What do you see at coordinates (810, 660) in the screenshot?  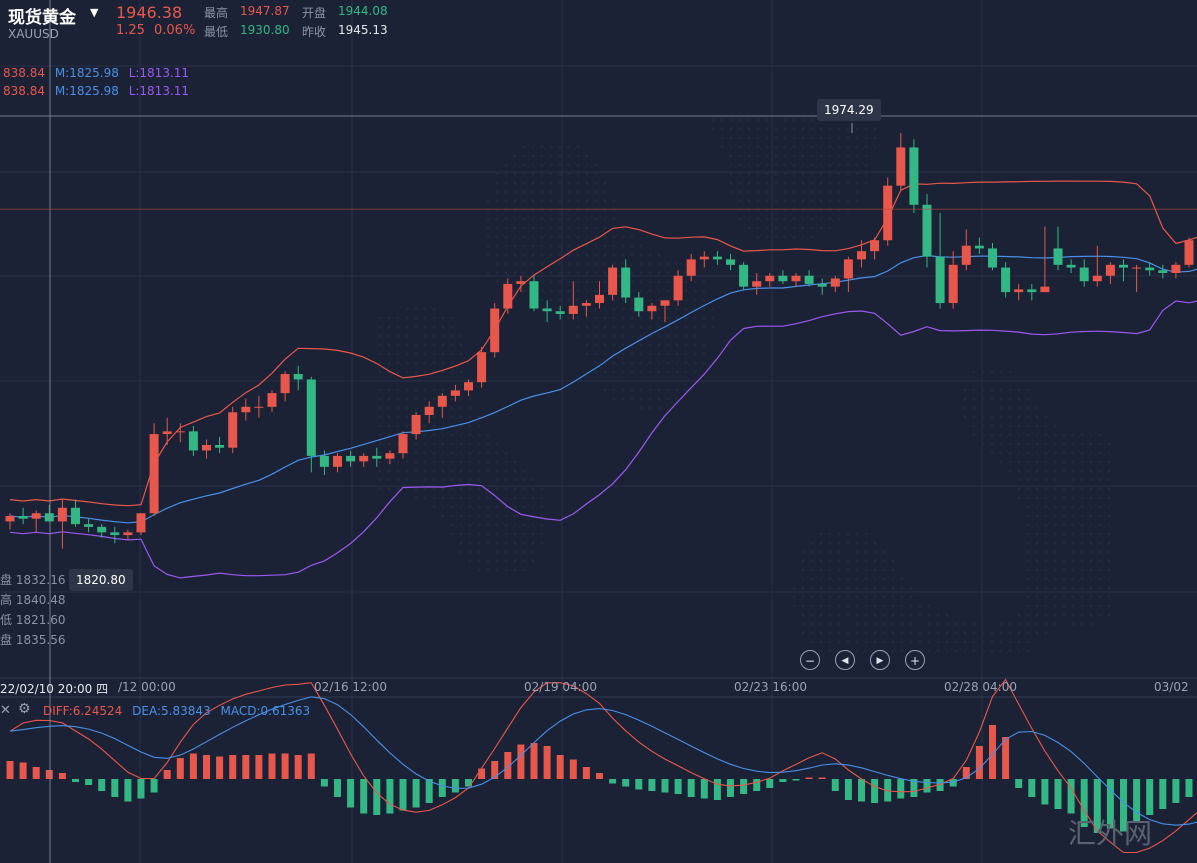 I see `zoom-out-button: −` at bounding box center [810, 660].